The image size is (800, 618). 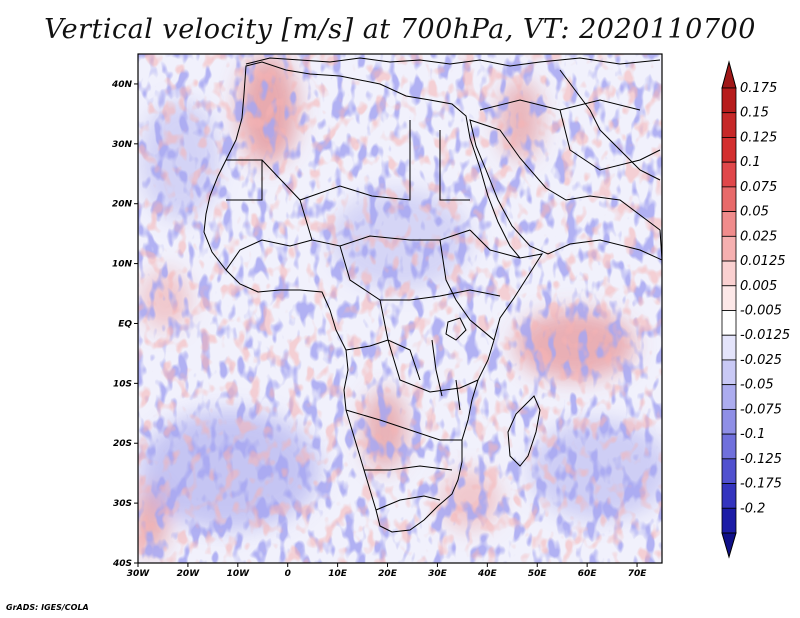 What do you see at coordinates (438, 574) in the screenshot?
I see `lon-tick-label: 30E` at bounding box center [438, 574].